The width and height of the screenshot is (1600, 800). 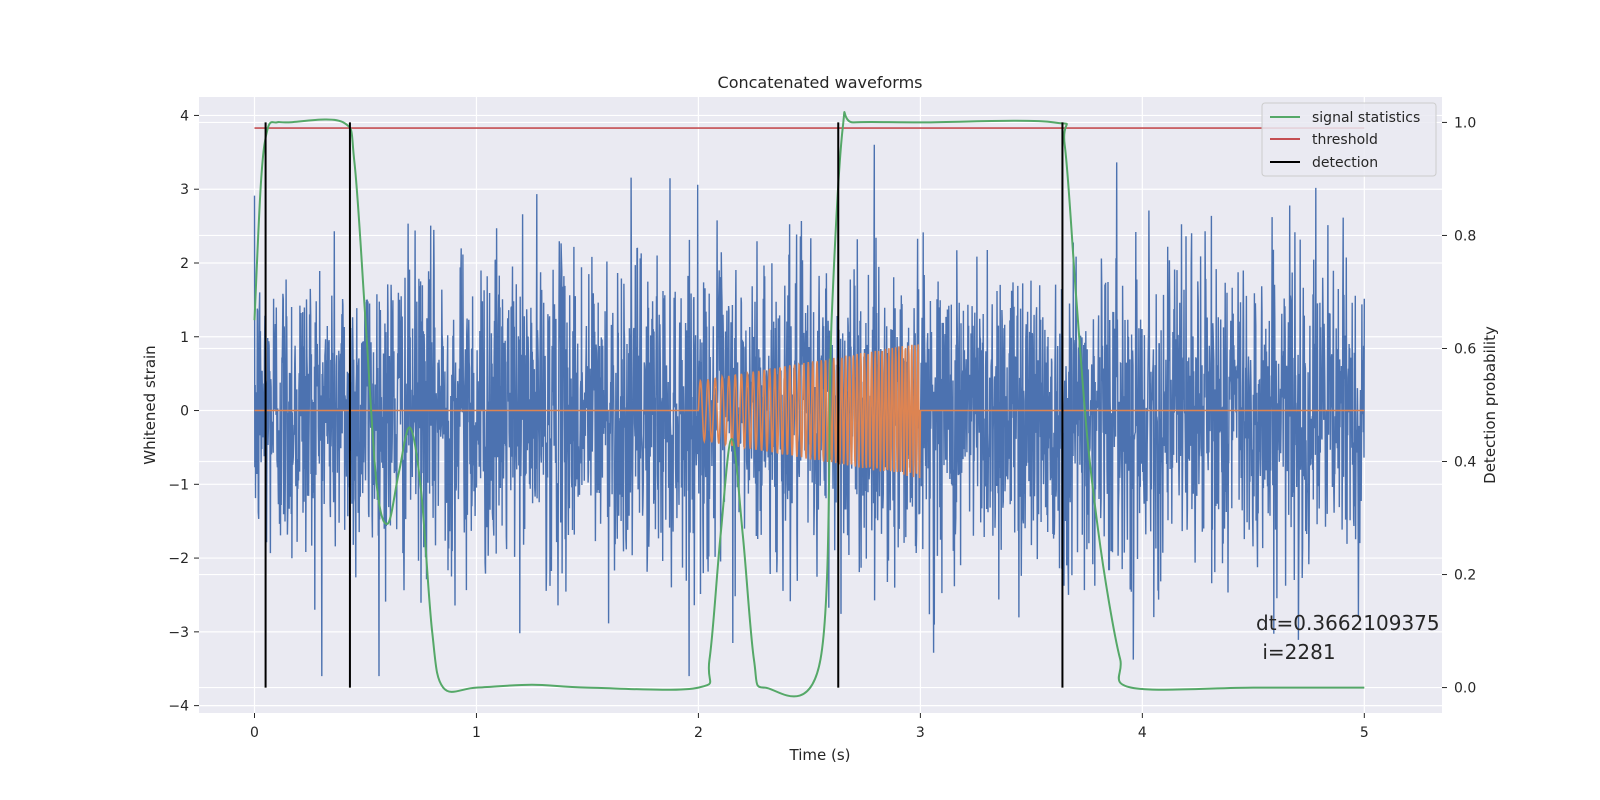 I want to click on y-right-tick-label: 0.8, so click(x=1465, y=236).